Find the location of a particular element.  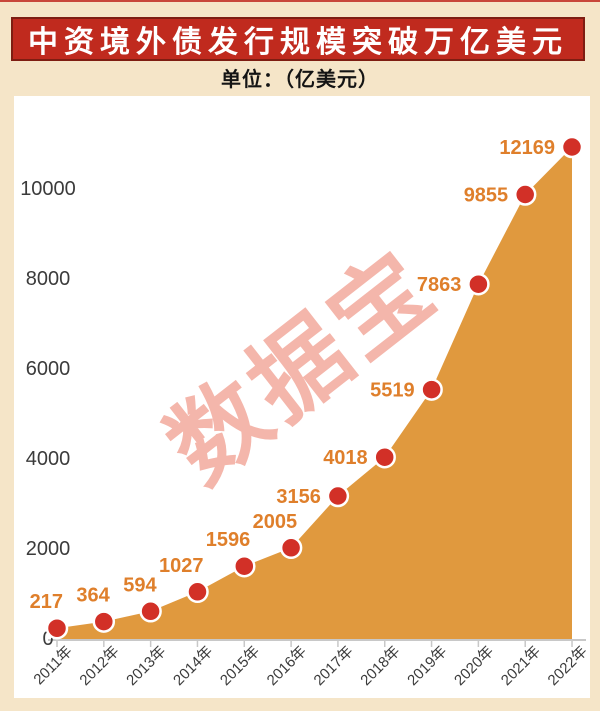

value-label: 4018 is located at coordinates (345, 458).